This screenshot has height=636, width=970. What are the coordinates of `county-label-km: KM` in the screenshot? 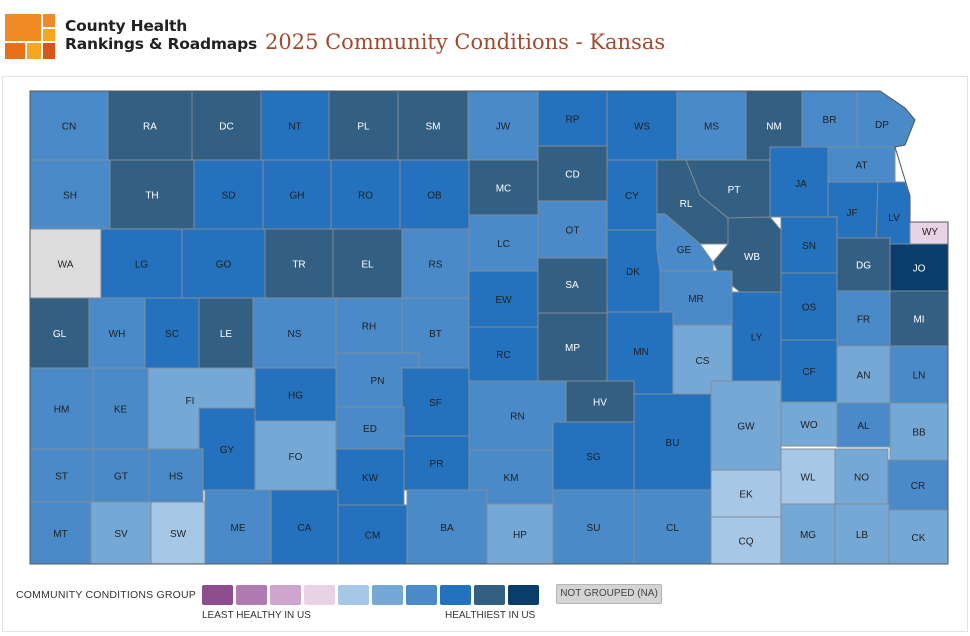 It's located at (511, 478).